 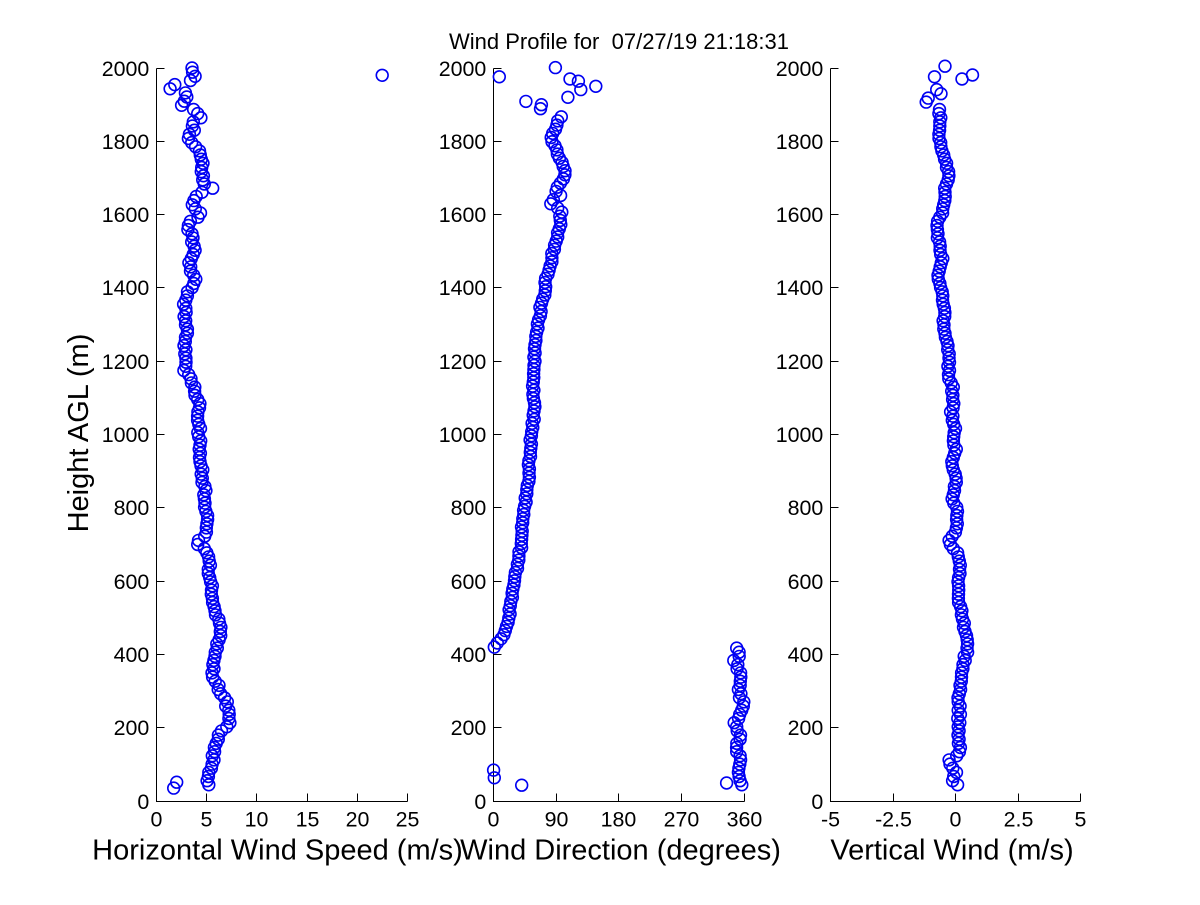 I want to click on svg-text: 90, so click(x=557, y=820).